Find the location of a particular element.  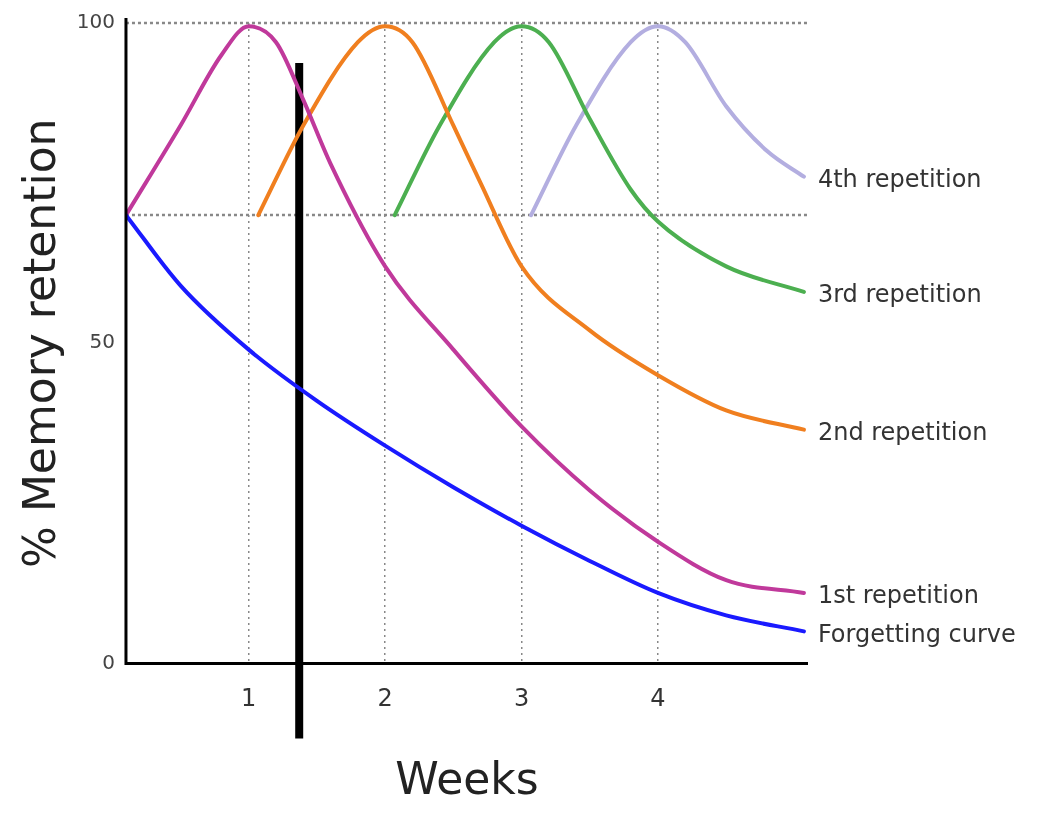

y-tick-label: 0 is located at coordinates (108, 661).